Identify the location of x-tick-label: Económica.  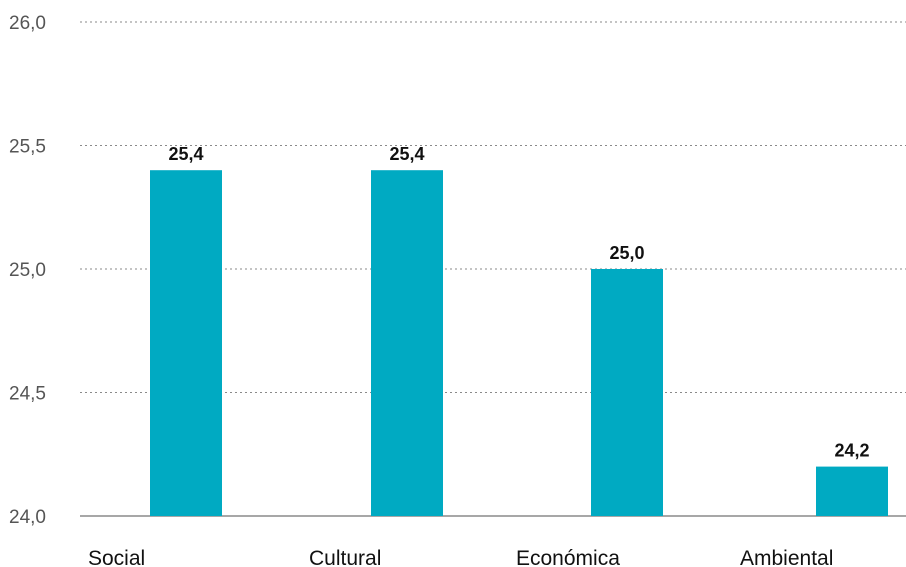
(568, 557).